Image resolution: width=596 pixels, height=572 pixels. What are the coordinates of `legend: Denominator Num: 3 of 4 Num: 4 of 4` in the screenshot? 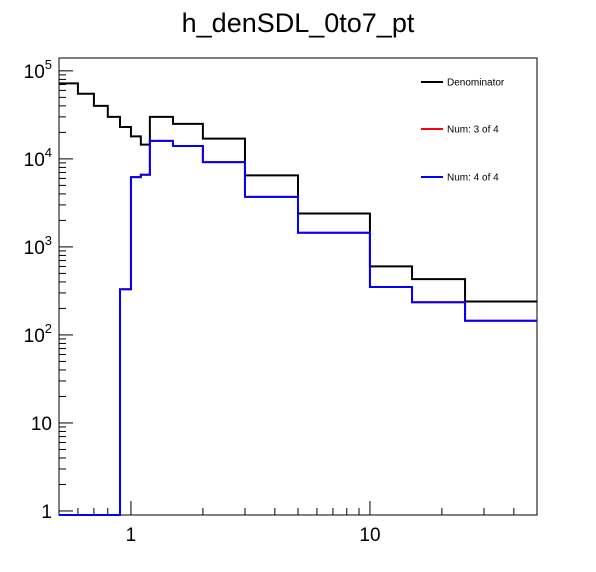 It's located at (463, 131).